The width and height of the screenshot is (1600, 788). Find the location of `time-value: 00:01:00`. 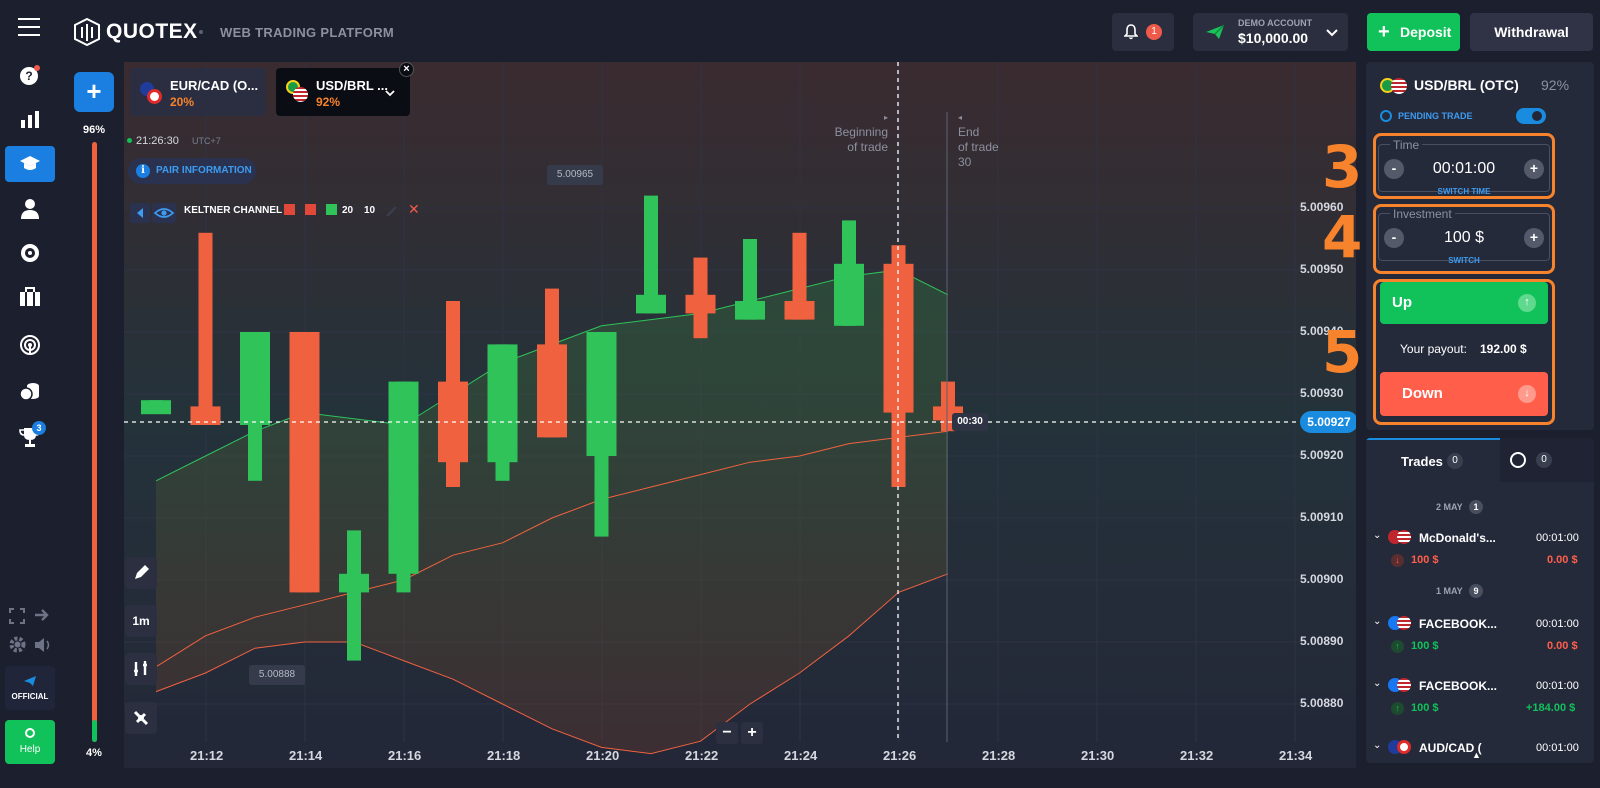

time-value: 00:01:00 is located at coordinates (1464, 168).